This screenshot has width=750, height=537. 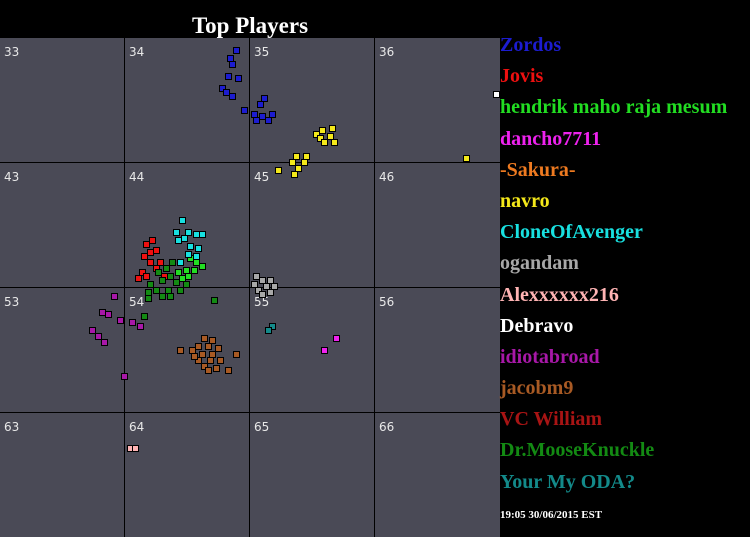 What do you see at coordinates (571, 232) in the screenshot?
I see `legend-item: CloneOfAvenger` at bounding box center [571, 232].